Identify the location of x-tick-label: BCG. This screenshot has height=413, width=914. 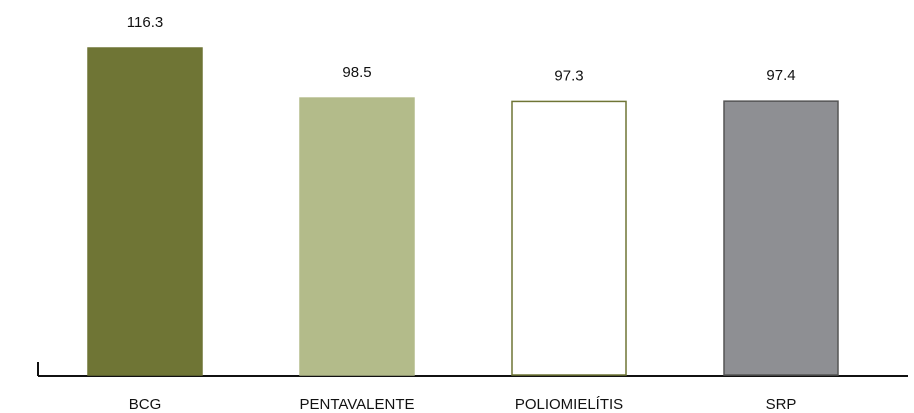
(145, 404).